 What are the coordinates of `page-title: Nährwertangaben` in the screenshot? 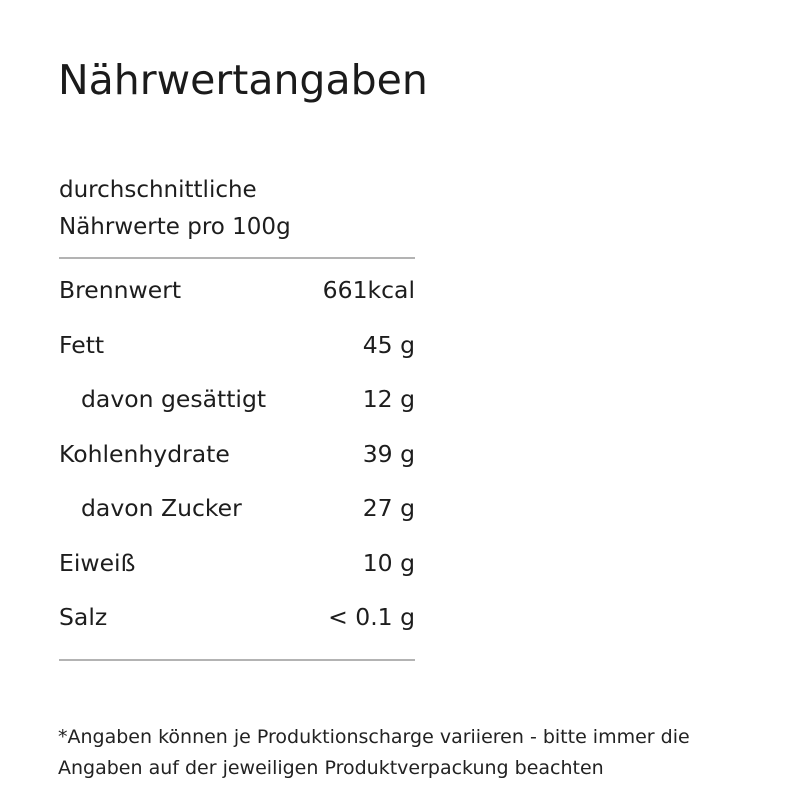 It's located at (243, 80).